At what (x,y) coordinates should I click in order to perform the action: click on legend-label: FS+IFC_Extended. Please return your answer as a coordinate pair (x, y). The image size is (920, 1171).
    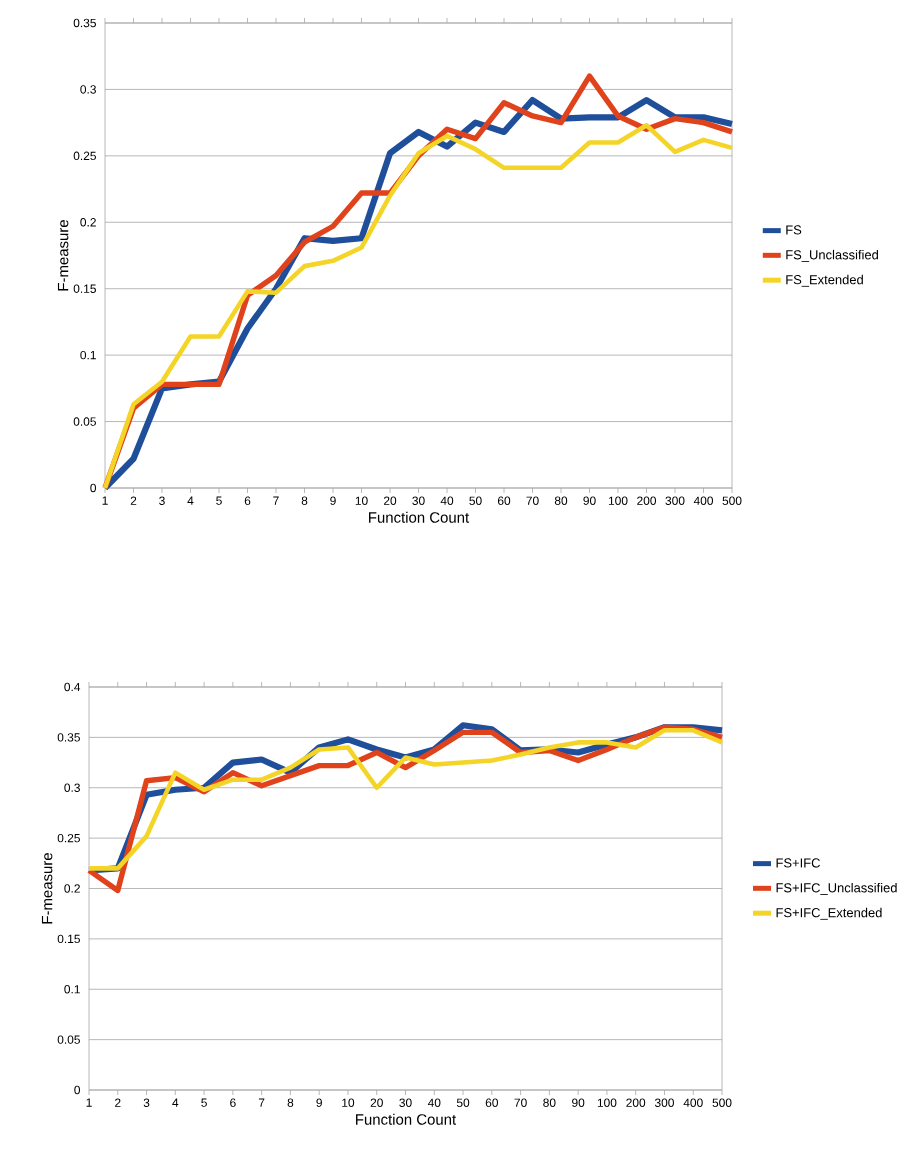
    Looking at the image, I should click on (829, 913).